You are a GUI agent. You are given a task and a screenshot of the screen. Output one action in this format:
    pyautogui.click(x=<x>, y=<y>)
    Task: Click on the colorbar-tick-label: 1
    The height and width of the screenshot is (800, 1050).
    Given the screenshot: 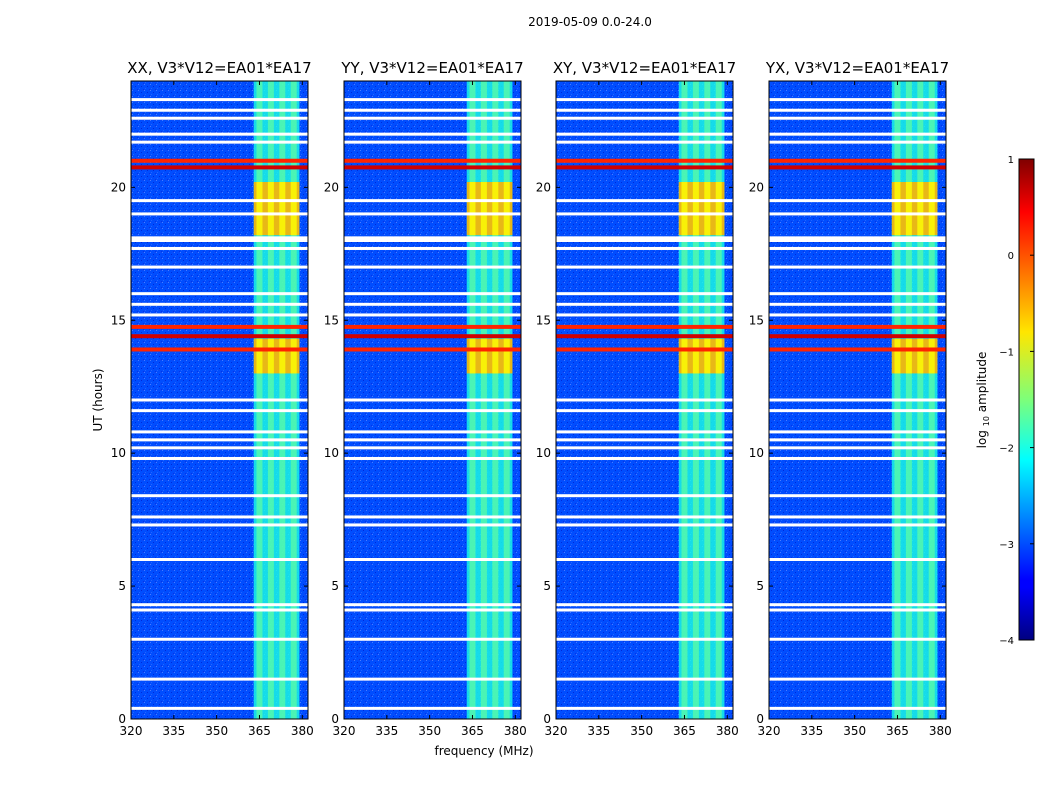 What is the action you would take?
    pyautogui.click(x=1011, y=160)
    